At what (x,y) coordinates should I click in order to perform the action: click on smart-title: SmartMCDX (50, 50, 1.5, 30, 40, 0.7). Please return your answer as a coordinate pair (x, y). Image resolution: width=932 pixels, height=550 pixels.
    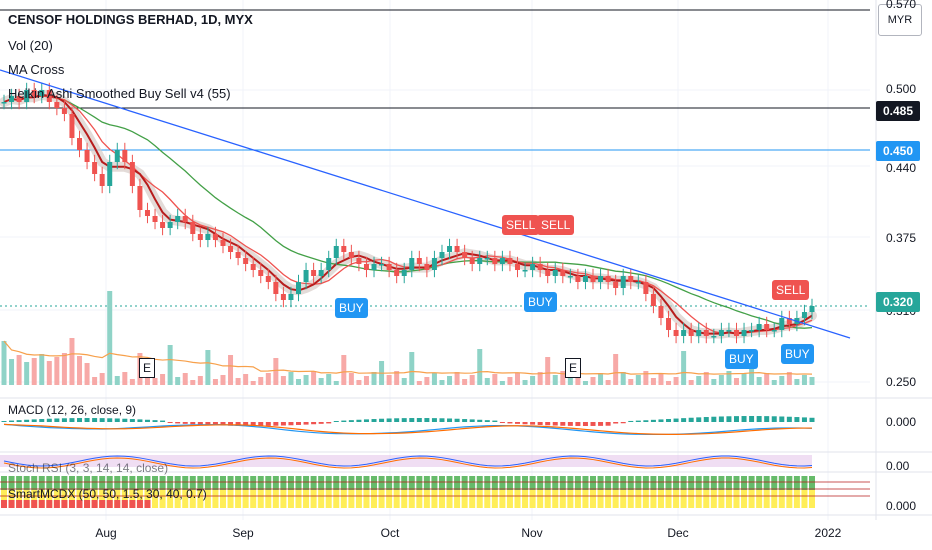
    Looking at the image, I should click on (107, 494).